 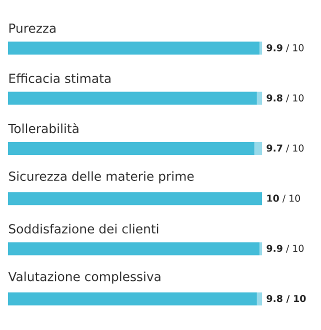 I want to click on data-label: 9.7 / 10, so click(x=285, y=148).